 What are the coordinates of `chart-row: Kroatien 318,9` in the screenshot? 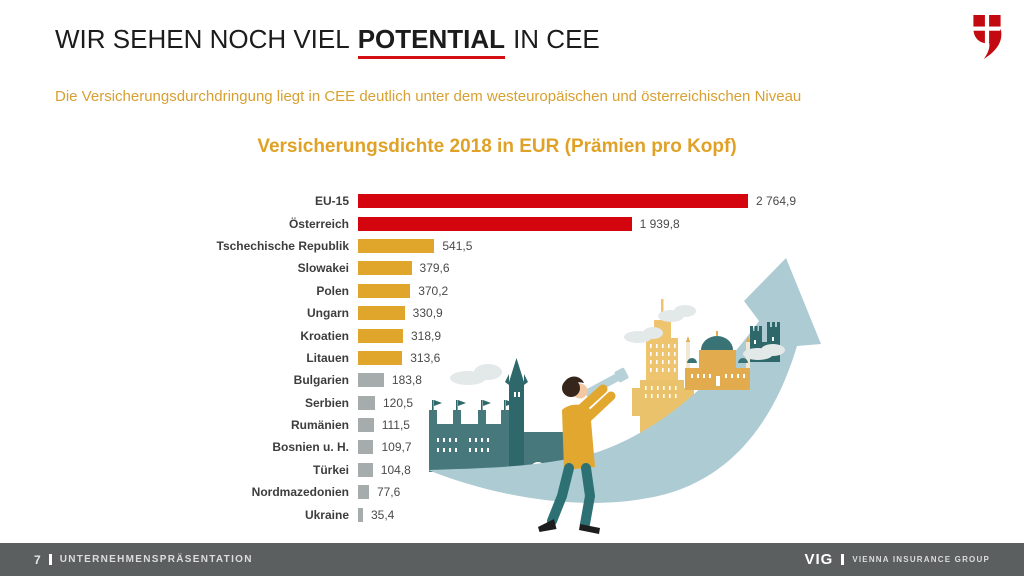 It's located at (431, 335).